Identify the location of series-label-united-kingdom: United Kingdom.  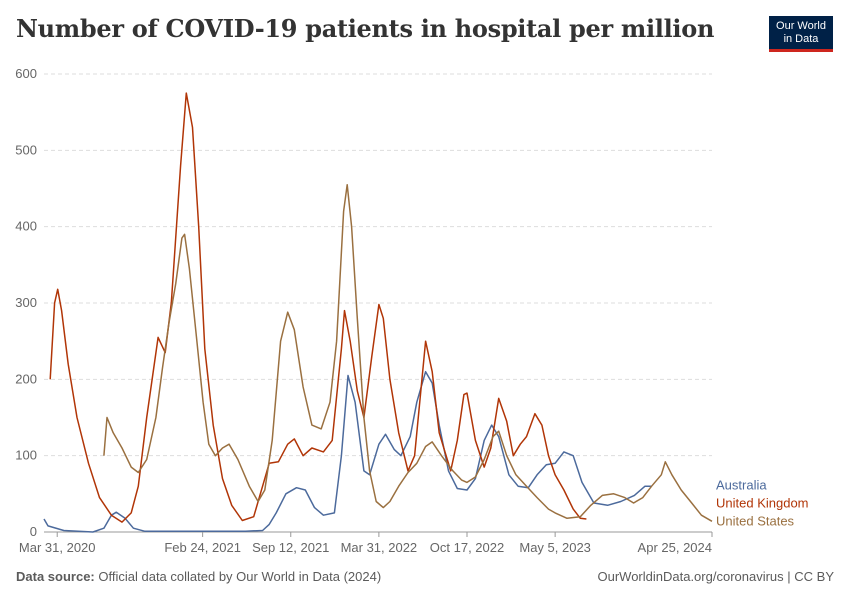
(762, 502).